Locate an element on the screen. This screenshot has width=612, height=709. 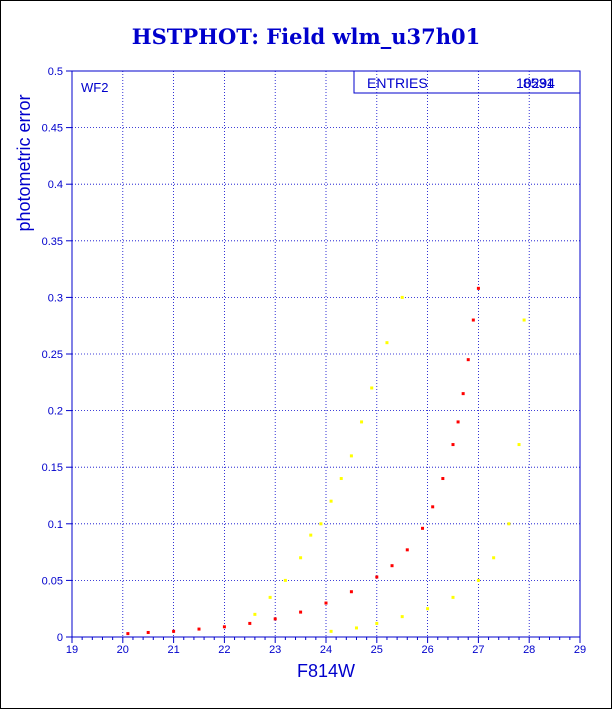
stats-box: ENTRIES 10294 8531 is located at coordinates (466, 82).